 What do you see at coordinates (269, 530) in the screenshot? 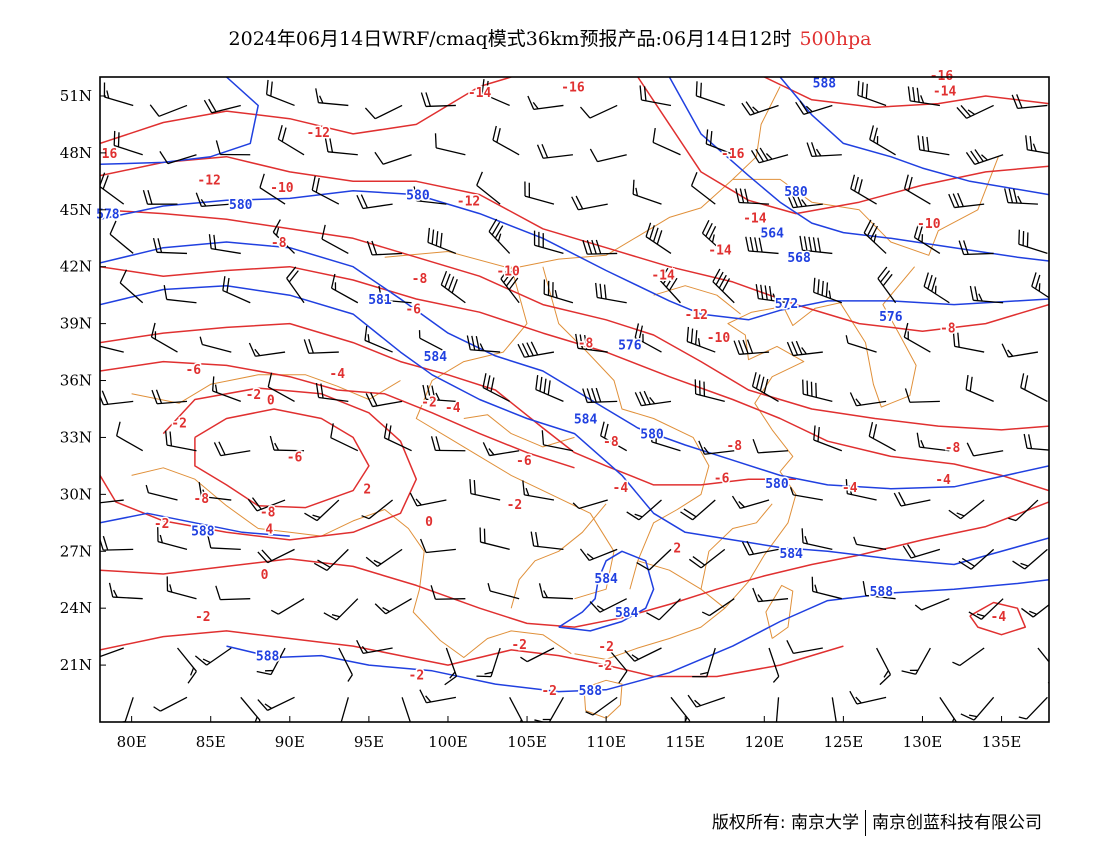
I see `temperature-label: 4` at bounding box center [269, 530].